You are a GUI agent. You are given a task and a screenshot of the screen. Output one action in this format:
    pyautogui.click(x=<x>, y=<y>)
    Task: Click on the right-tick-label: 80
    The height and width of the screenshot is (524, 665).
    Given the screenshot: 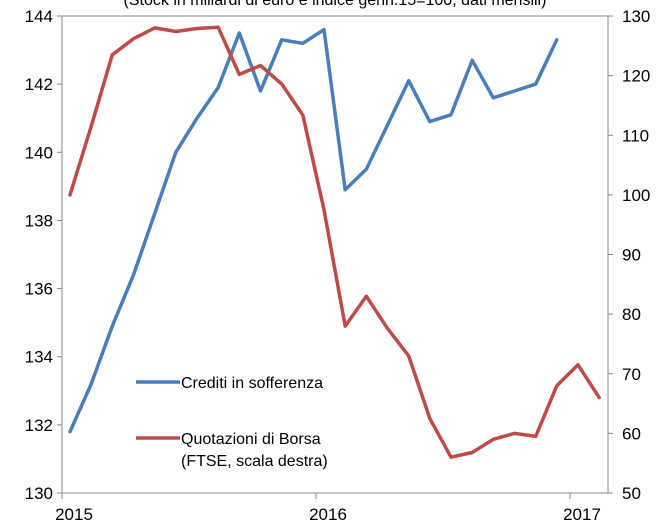 What is the action you would take?
    pyautogui.click(x=631, y=314)
    